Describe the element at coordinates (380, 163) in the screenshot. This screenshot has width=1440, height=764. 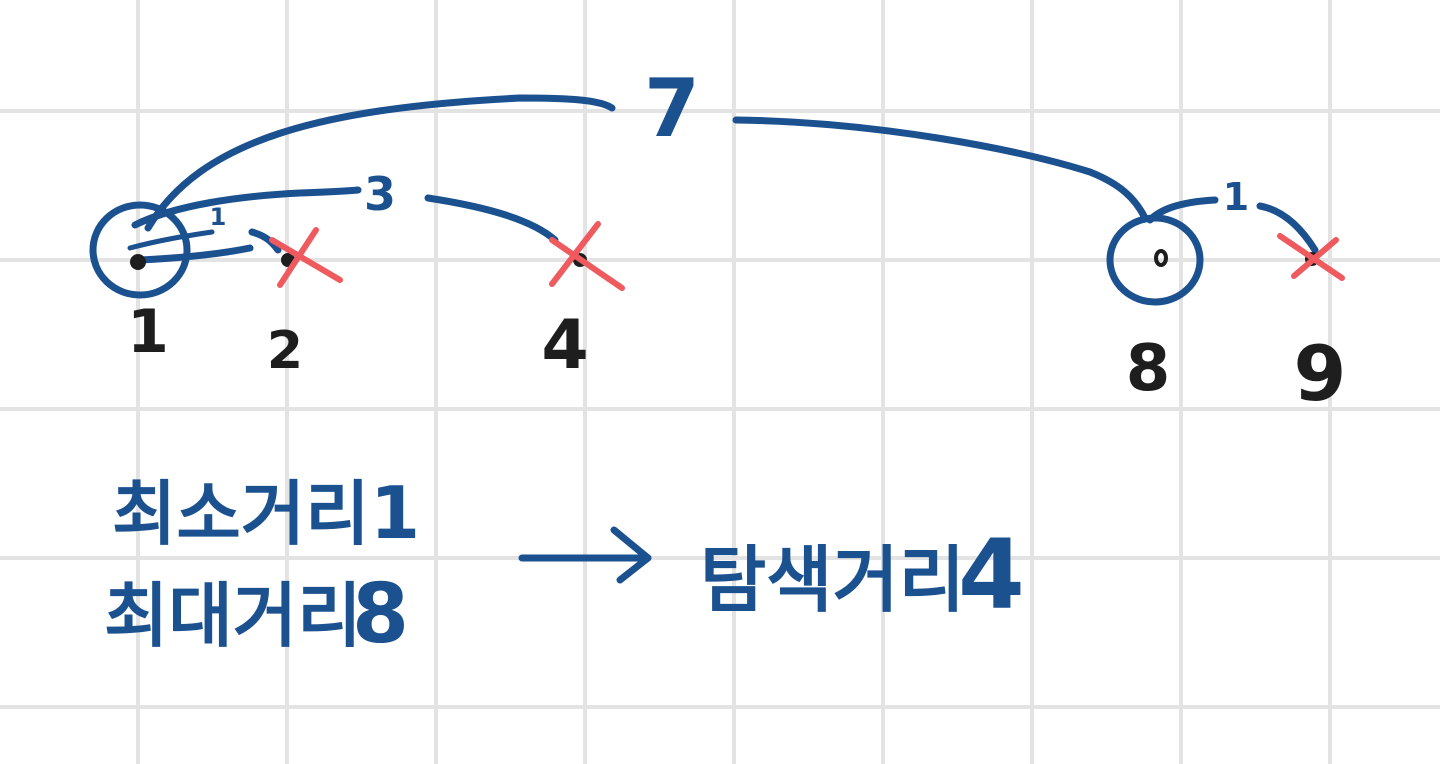
I see `arc-1-to-8-left` at that location.